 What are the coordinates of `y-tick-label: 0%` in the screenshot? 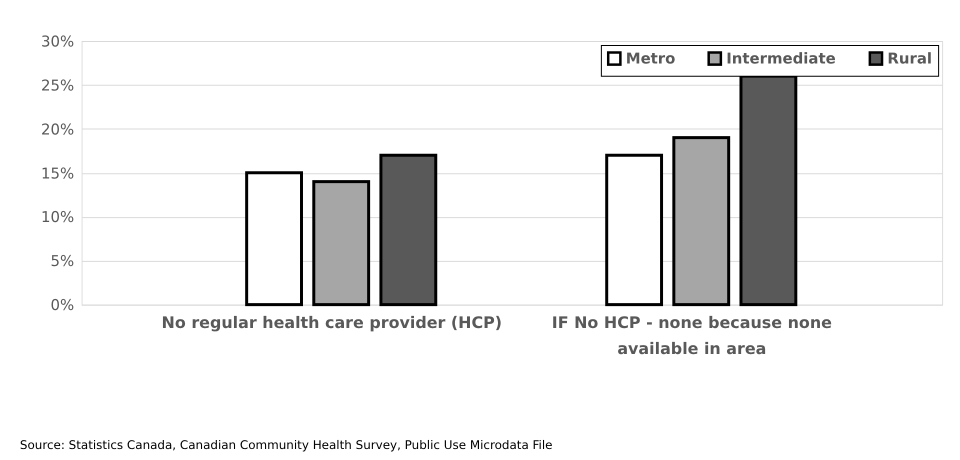 It's located at (62, 305).